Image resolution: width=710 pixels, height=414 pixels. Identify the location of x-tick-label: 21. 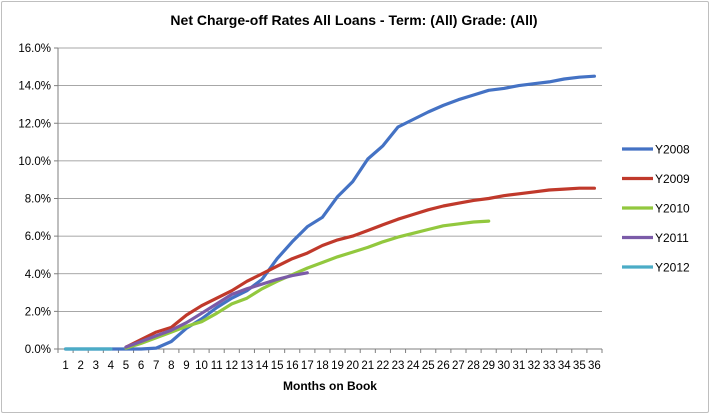
(367, 366).